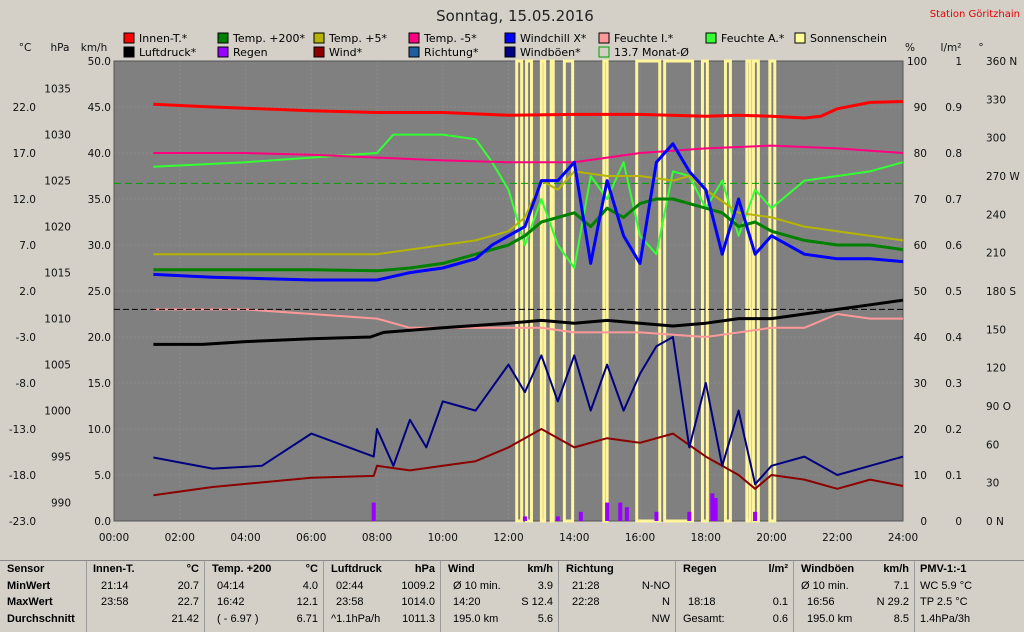 The height and width of the screenshot is (632, 1024). I want to click on x-tick-label: 04:00, so click(245, 538).